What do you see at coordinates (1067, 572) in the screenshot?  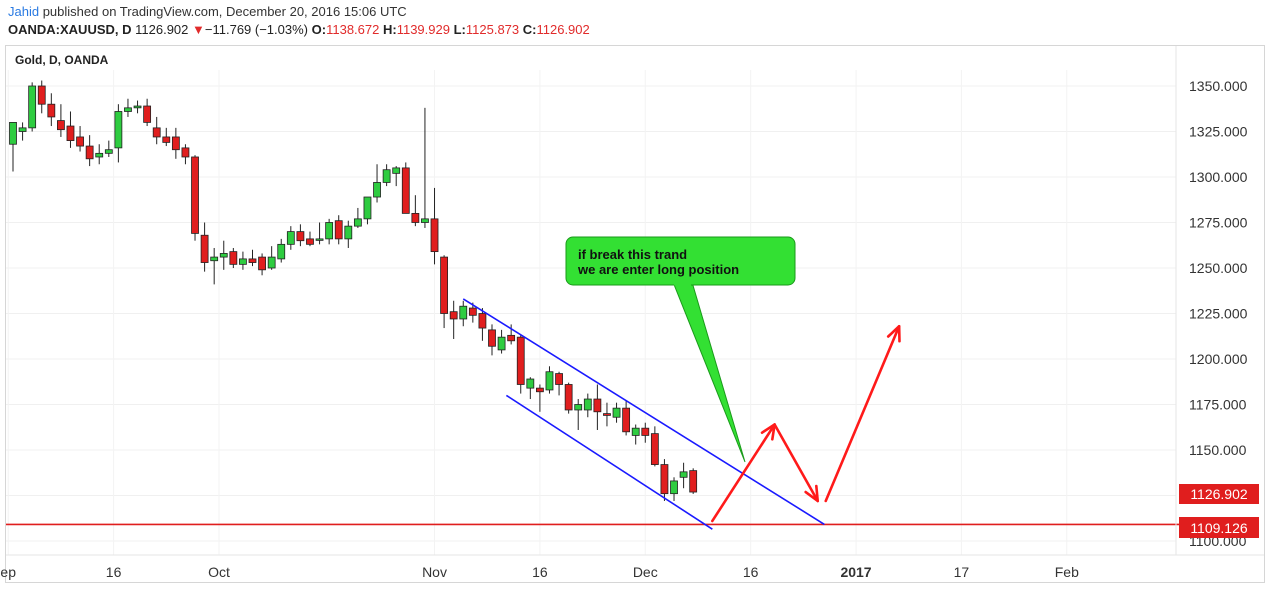 I see `x-tick-label: Feb` at bounding box center [1067, 572].